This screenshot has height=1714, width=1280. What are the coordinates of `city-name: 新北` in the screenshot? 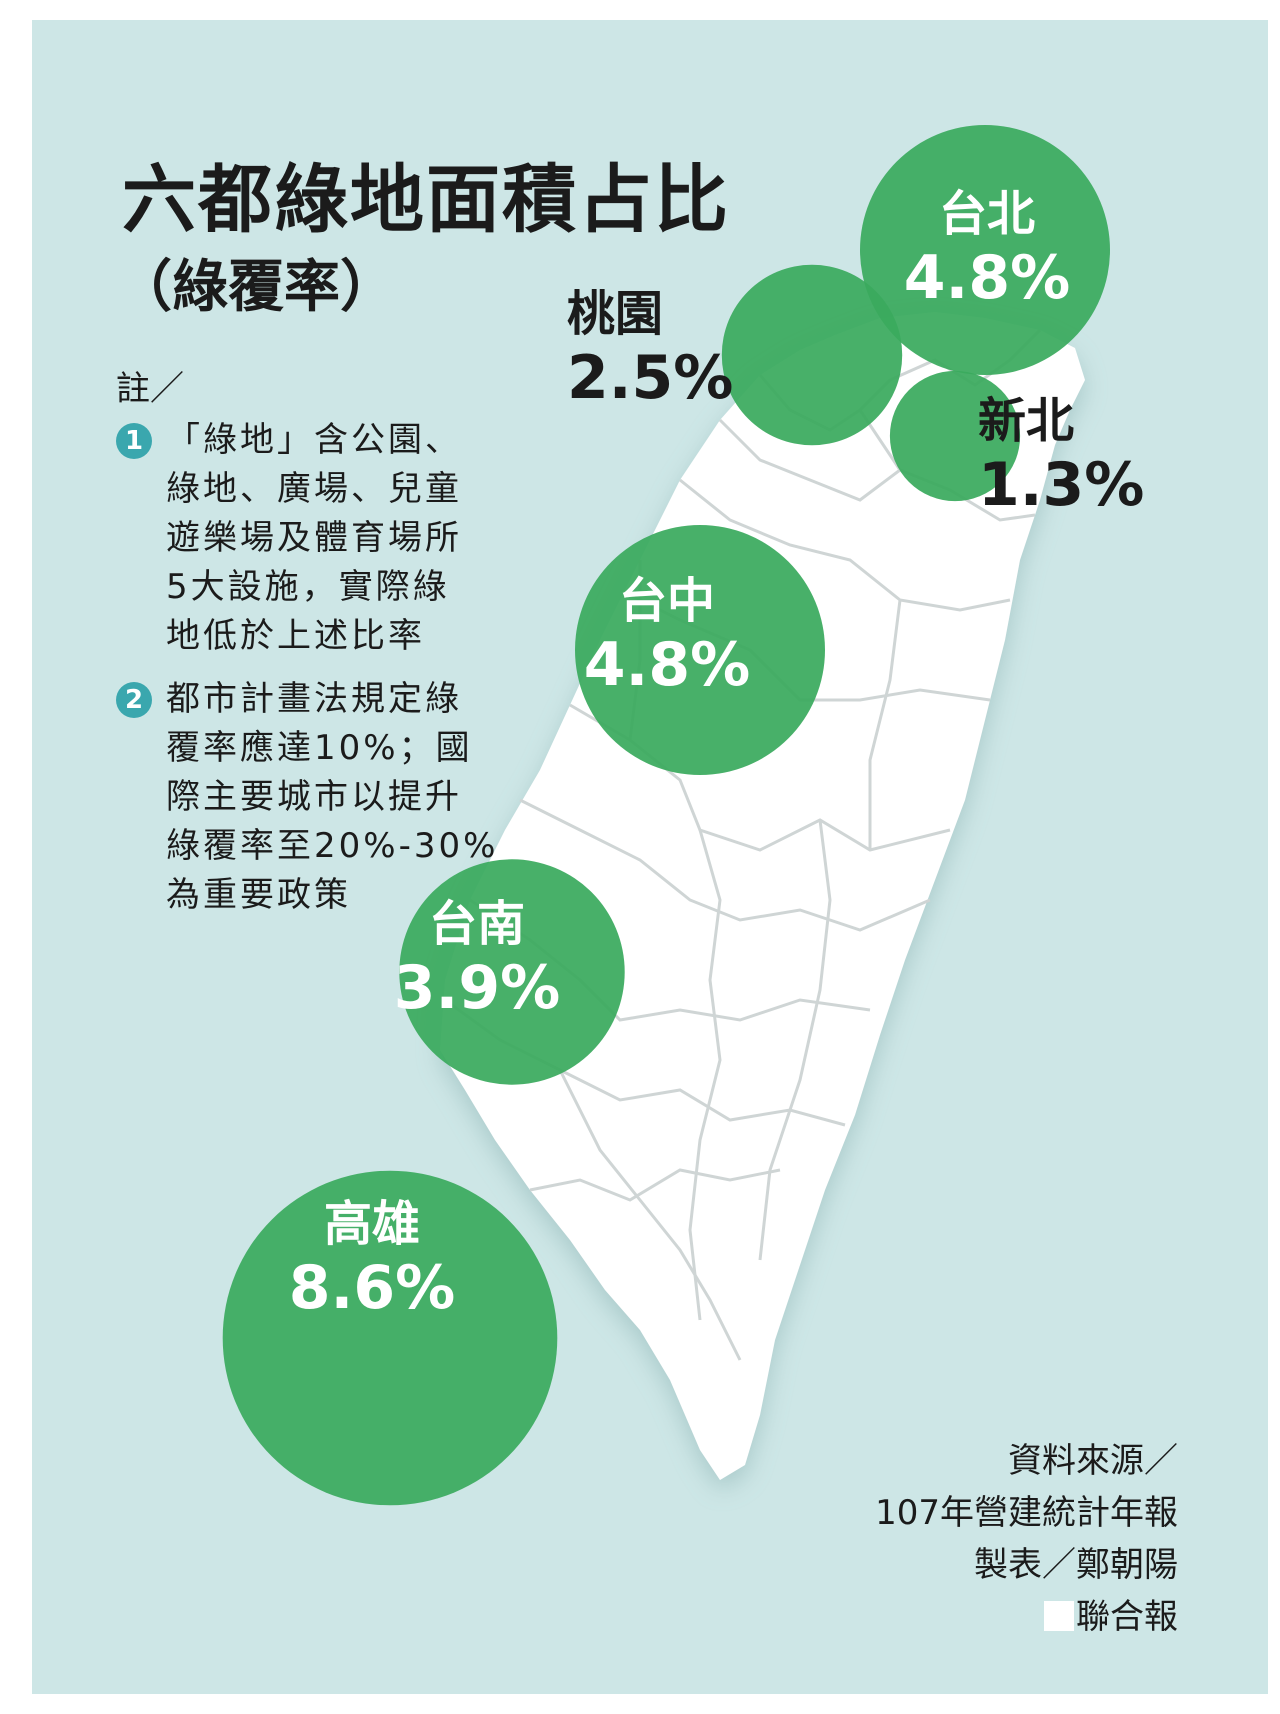 It's located at (1026, 421).